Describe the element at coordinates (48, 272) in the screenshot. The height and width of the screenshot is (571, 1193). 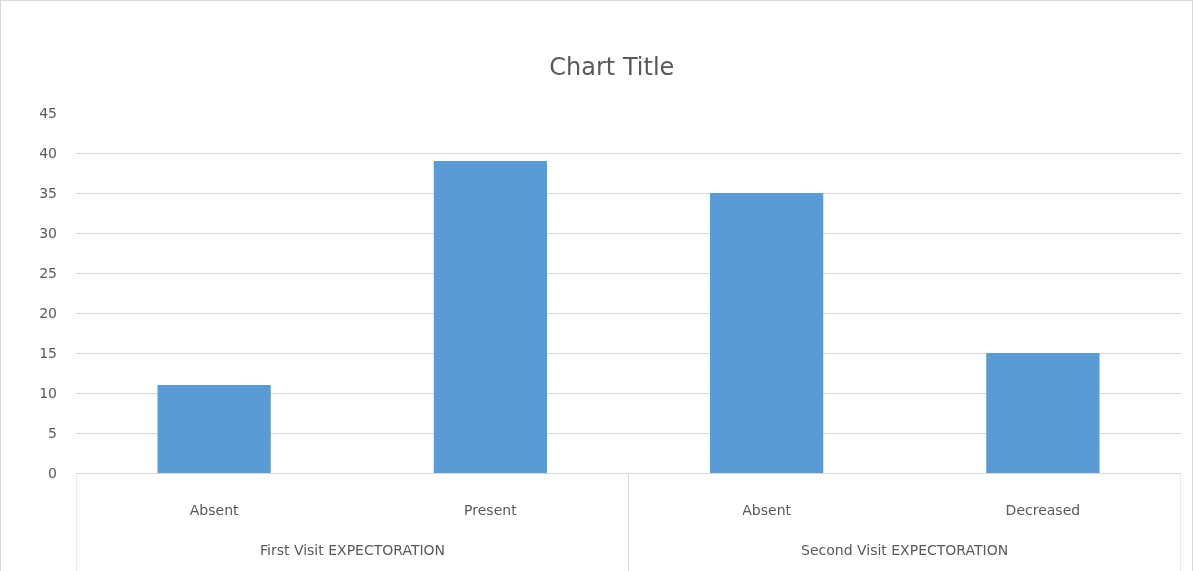
I see `y-tick-label: 25` at that location.